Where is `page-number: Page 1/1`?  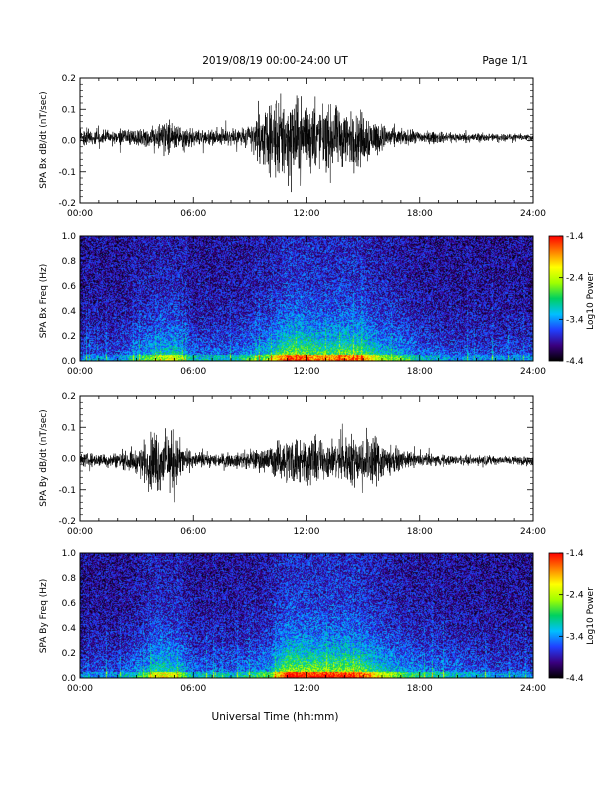 page-number: Page 1/1 is located at coordinates (505, 61).